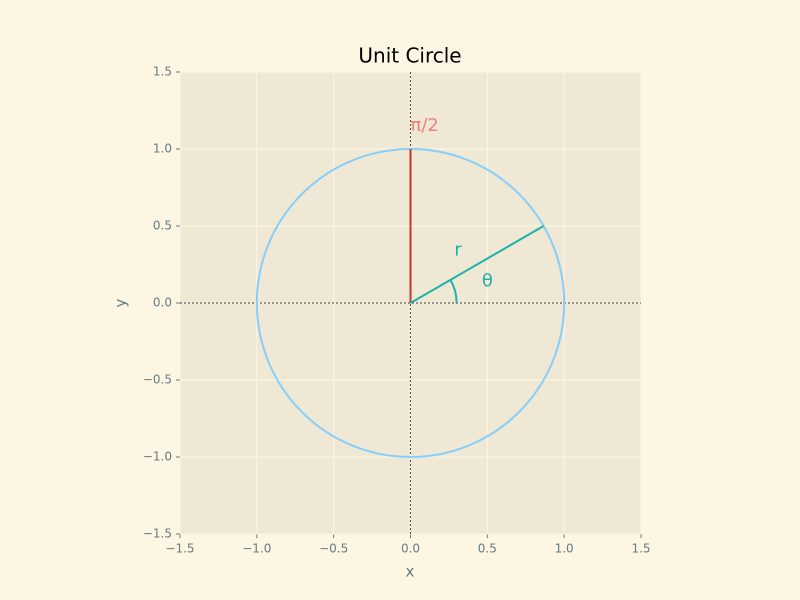 Image resolution: width=800 pixels, height=600 pixels. What do you see at coordinates (477, 264) in the screenshot?
I see `radius-line` at bounding box center [477, 264].